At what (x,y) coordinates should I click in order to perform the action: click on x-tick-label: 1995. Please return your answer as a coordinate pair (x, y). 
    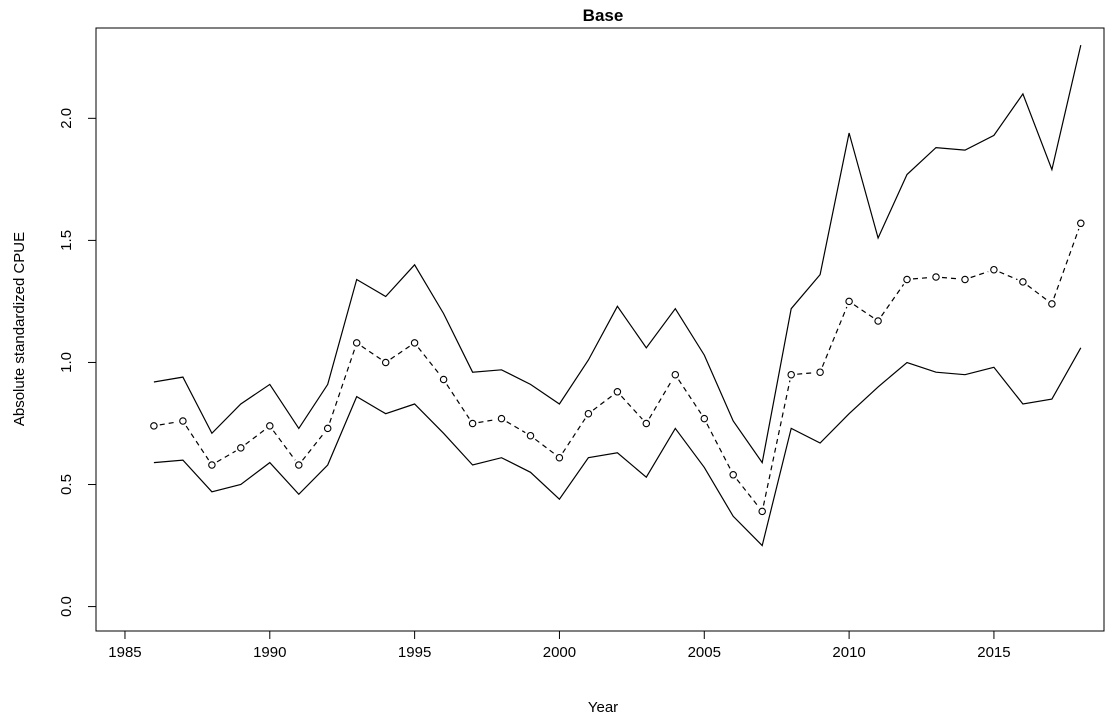
    Looking at the image, I should click on (414, 652).